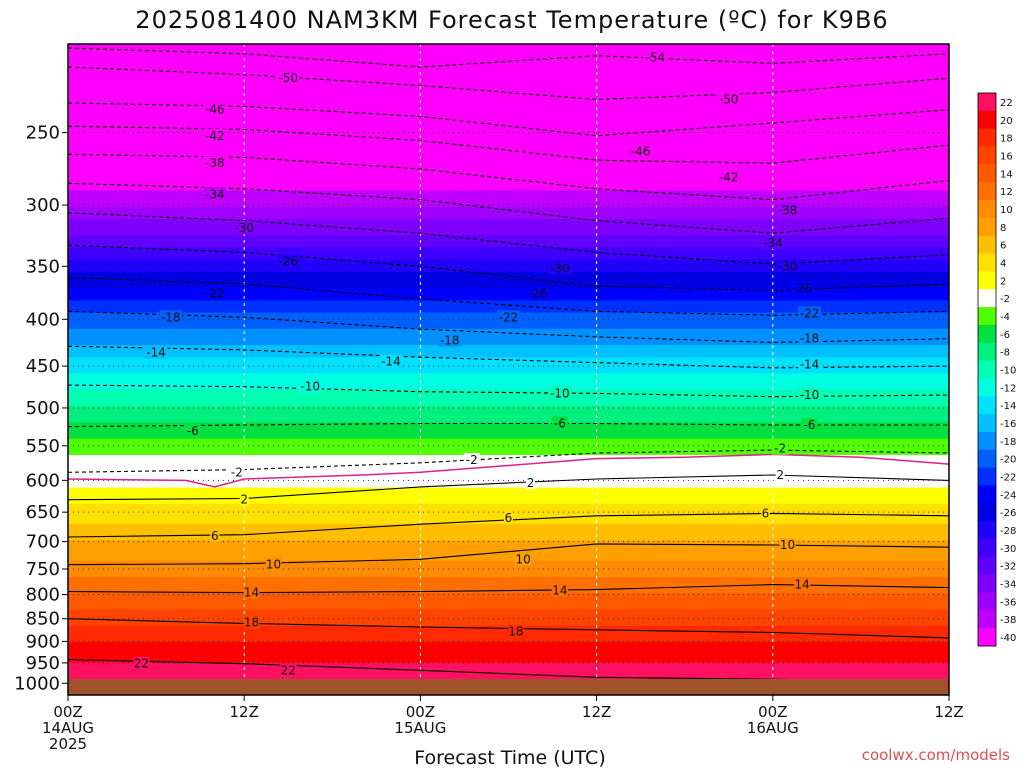  Describe the element at coordinates (772, 712) in the screenshot. I see `x-tick-label: 00Z` at that location.